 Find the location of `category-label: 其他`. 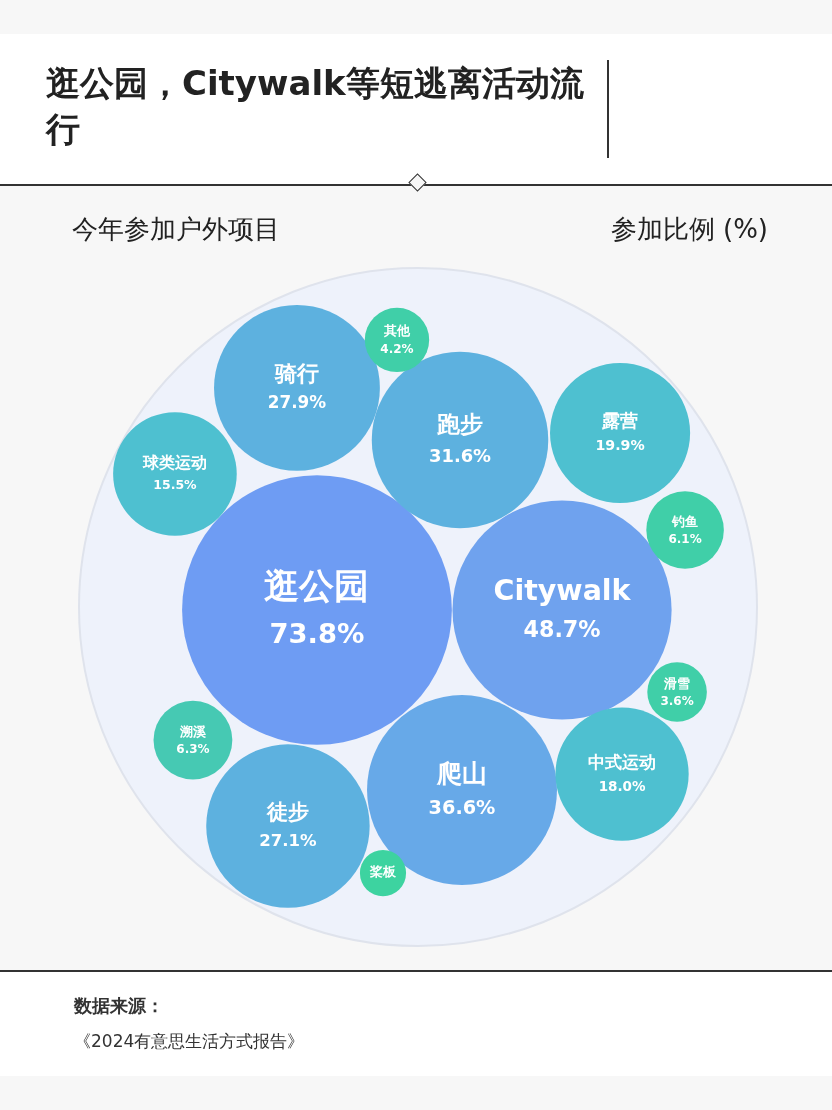

category-label: 其他 is located at coordinates (396, 331).